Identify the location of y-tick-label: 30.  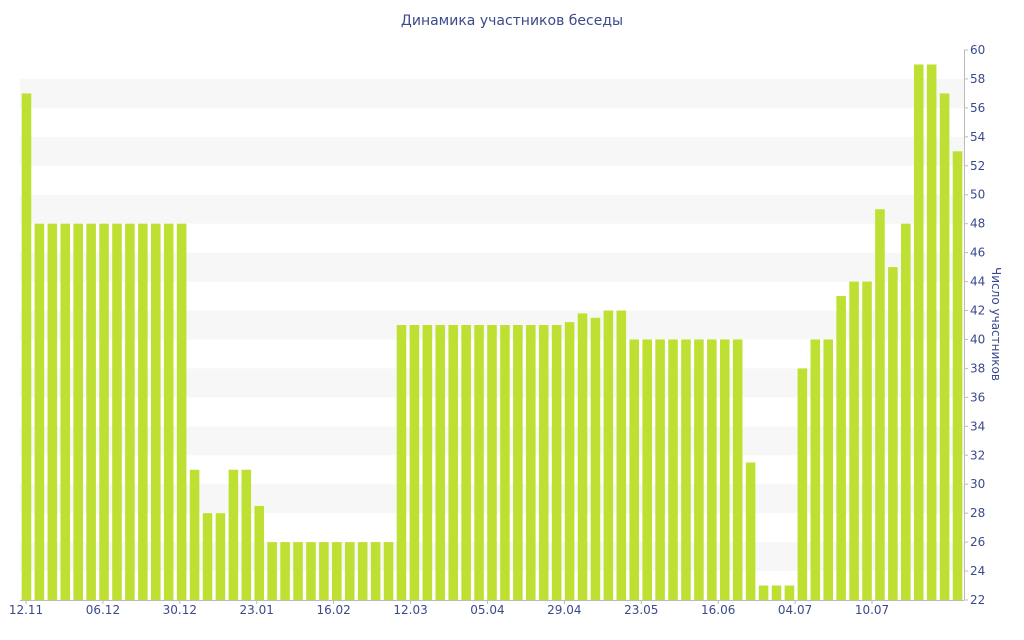
(977, 484).